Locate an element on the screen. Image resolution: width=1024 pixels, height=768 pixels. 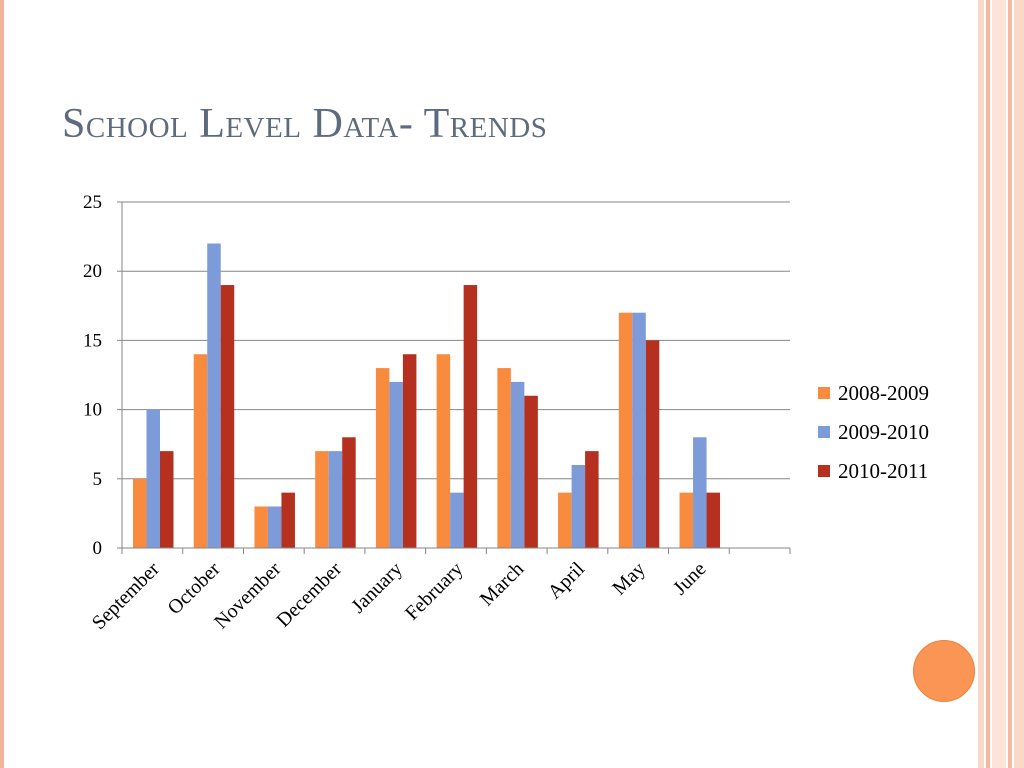
x-tick-label: October is located at coordinates (194, 588).